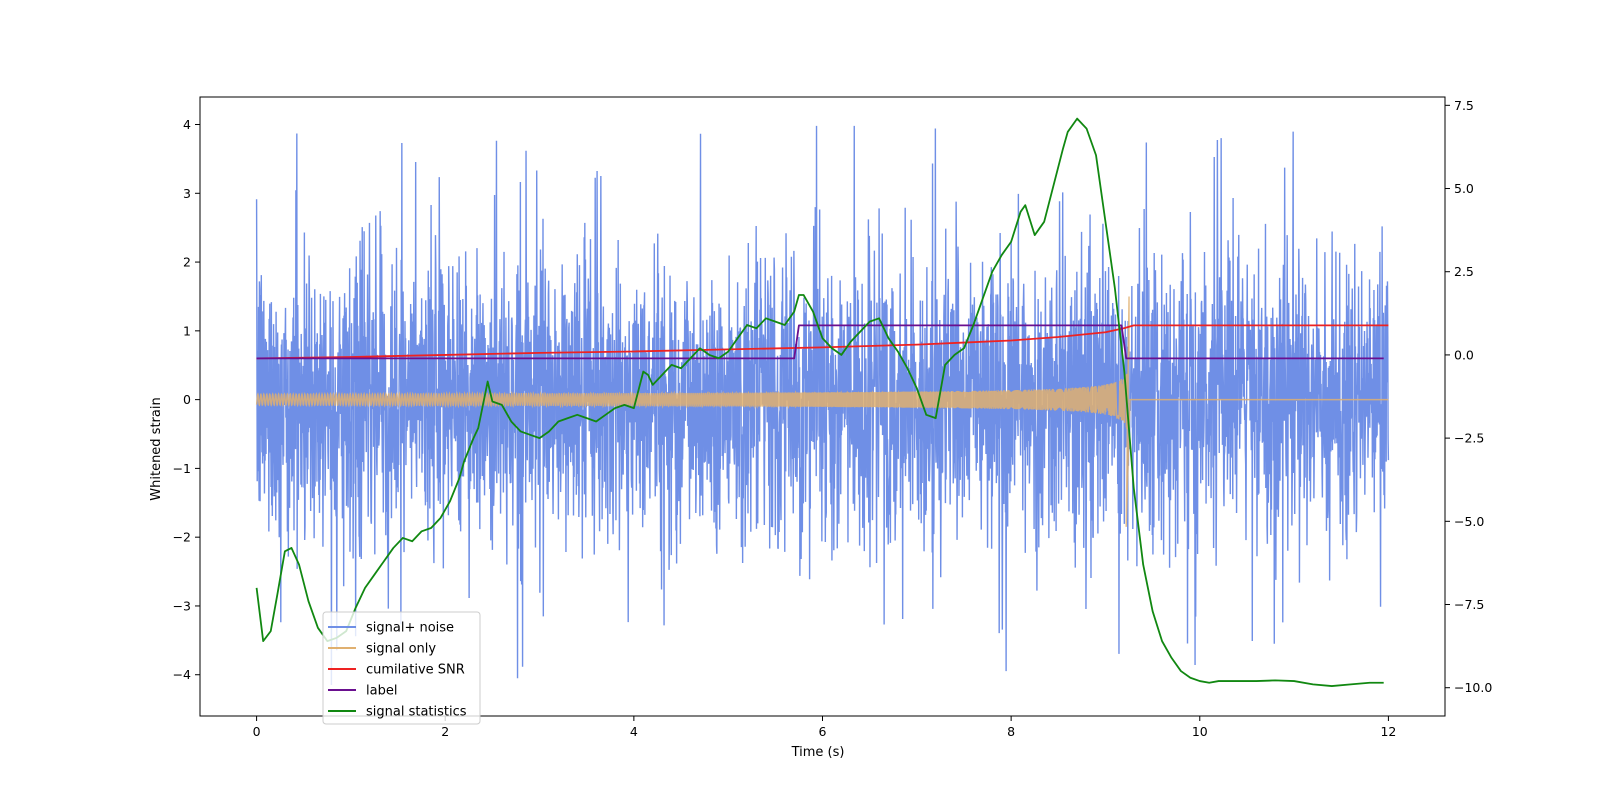  I want to click on x-tick-label: 10, so click(1200, 731).